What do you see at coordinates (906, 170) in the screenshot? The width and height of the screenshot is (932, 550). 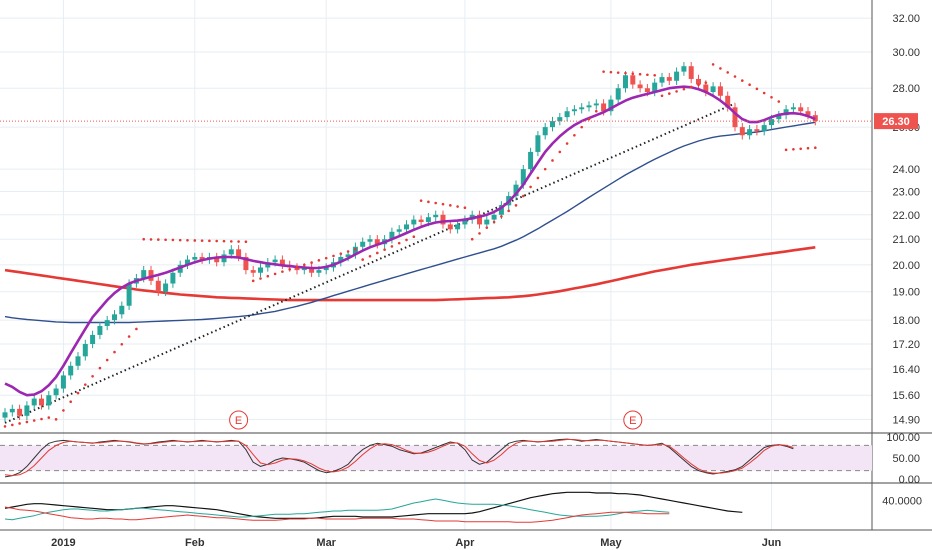 I see `price-tick-label: 24.00` at bounding box center [906, 170].